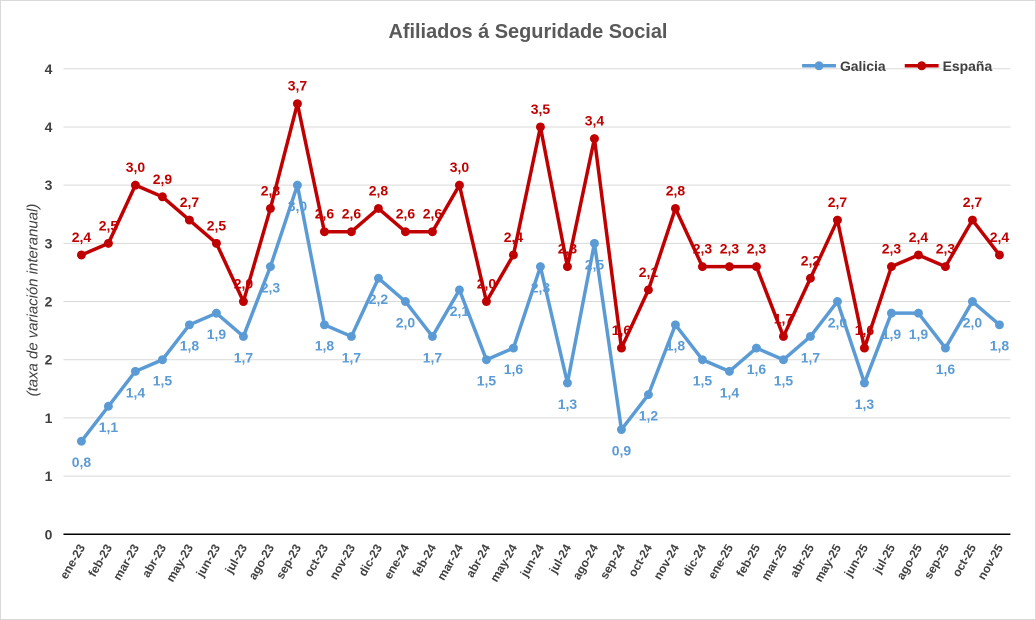 The width and height of the screenshot is (1036, 620). What do you see at coordinates (49, 476) in the screenshot?
I see `y-tick-label: 1` at bounding box center [49, 476].